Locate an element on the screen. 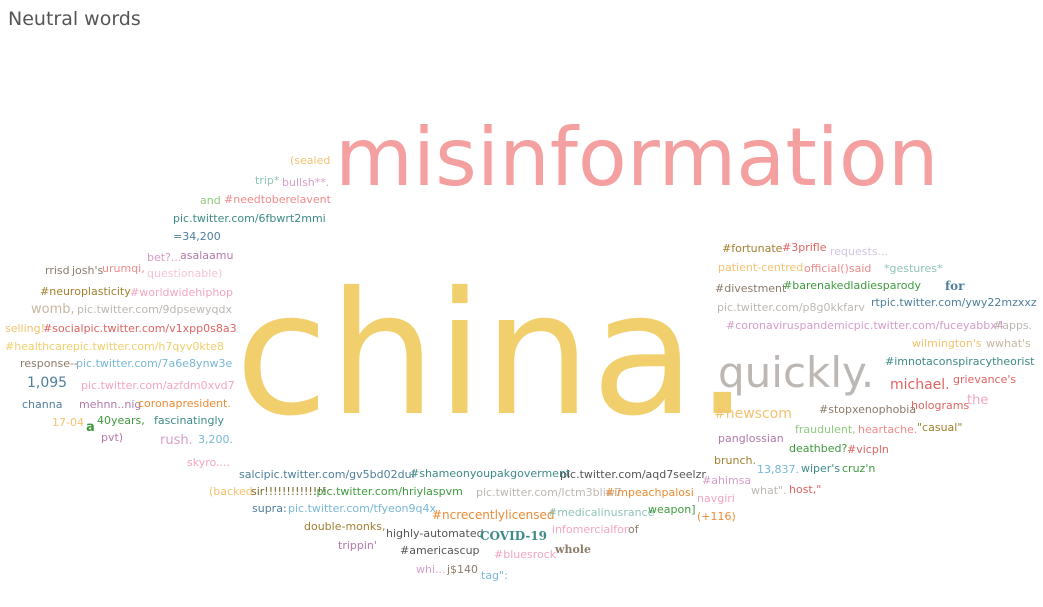 This screenshot has height=607, width=1043. cloud-word: #vicpln is located at coordinates (868, 449).